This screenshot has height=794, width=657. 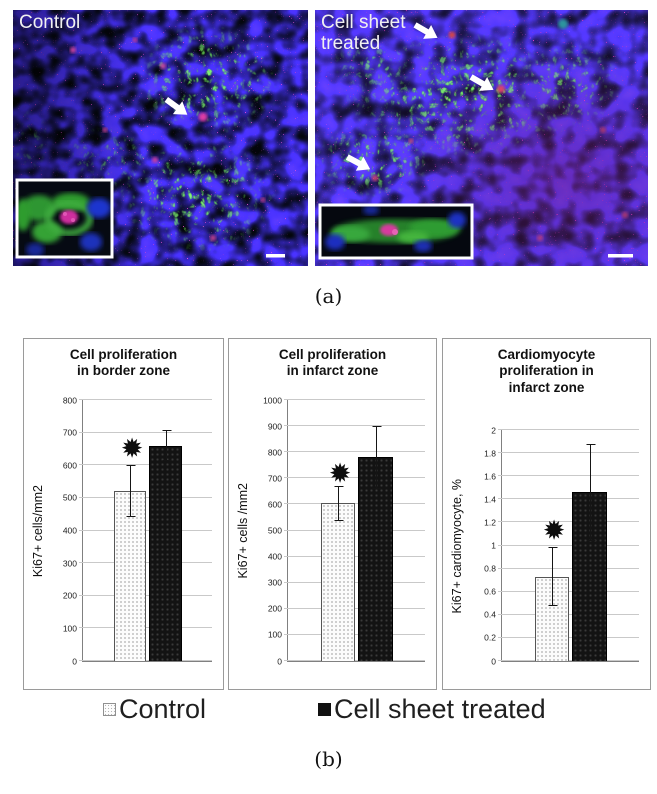 What do you see at coordinates (490, 452) in the screenshot?
I see `y-tick-label: 1.8` at bounding box center [490, 452].